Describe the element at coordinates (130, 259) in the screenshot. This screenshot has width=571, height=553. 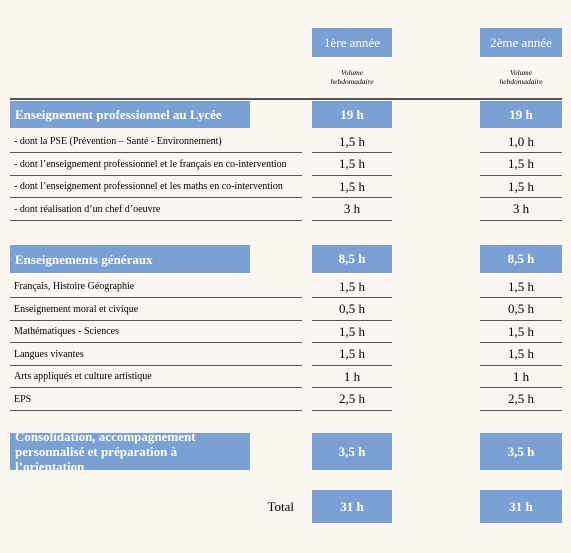
I see `section-title: Enseignements généraux` at that location.